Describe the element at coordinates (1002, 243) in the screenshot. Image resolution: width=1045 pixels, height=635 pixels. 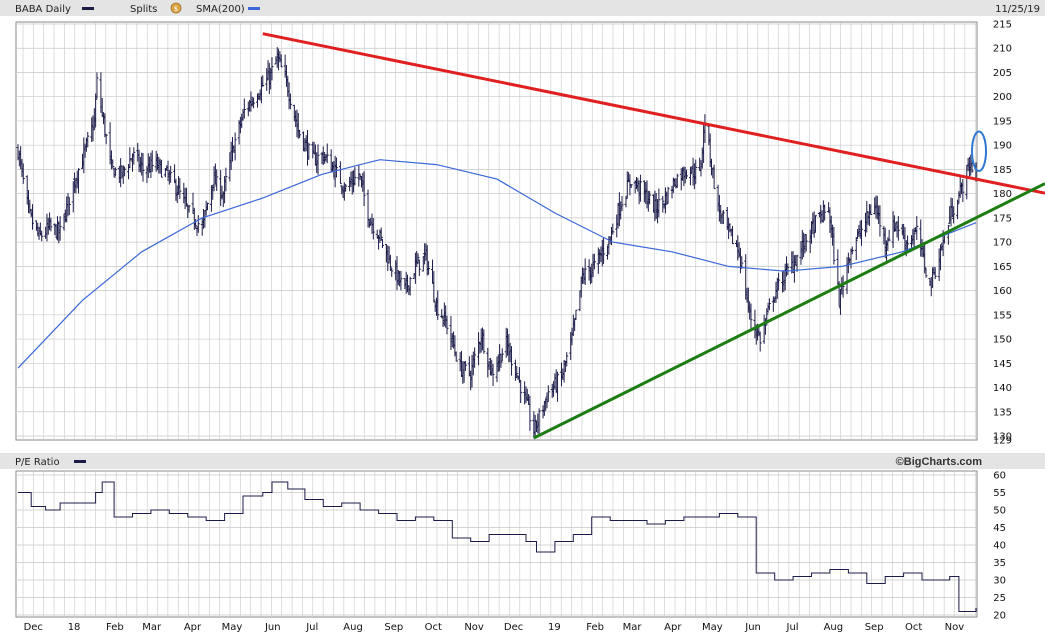
I see `price-y-tick: 170` at that location.